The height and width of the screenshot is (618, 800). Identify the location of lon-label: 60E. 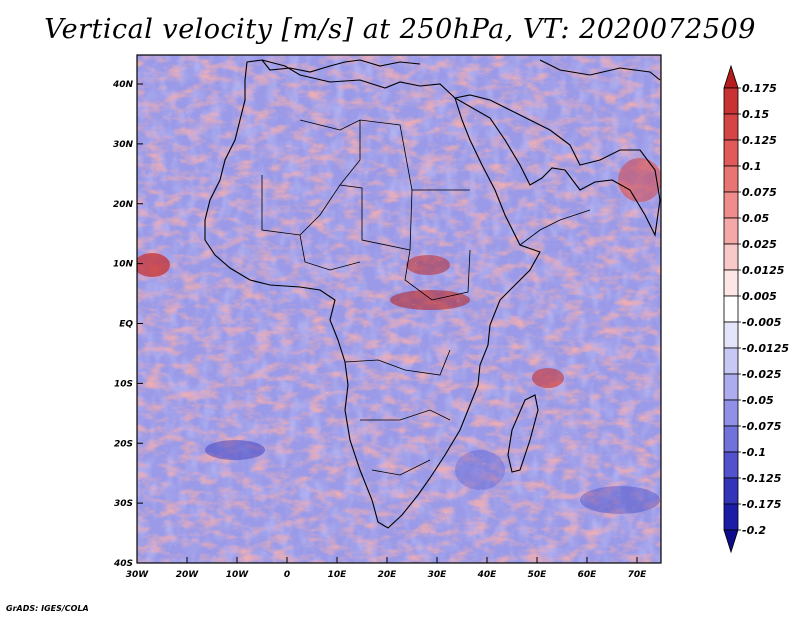
(588, 575).